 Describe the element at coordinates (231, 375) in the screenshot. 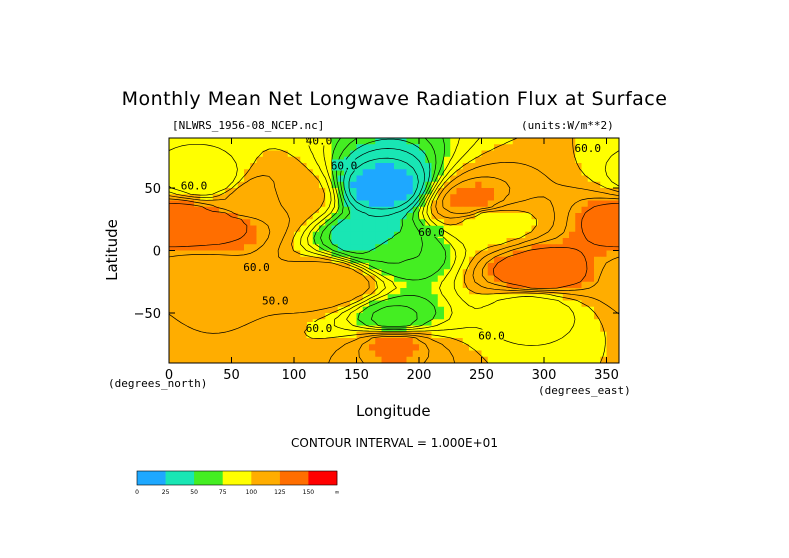

I see `x-tick-label: 50` at that location.